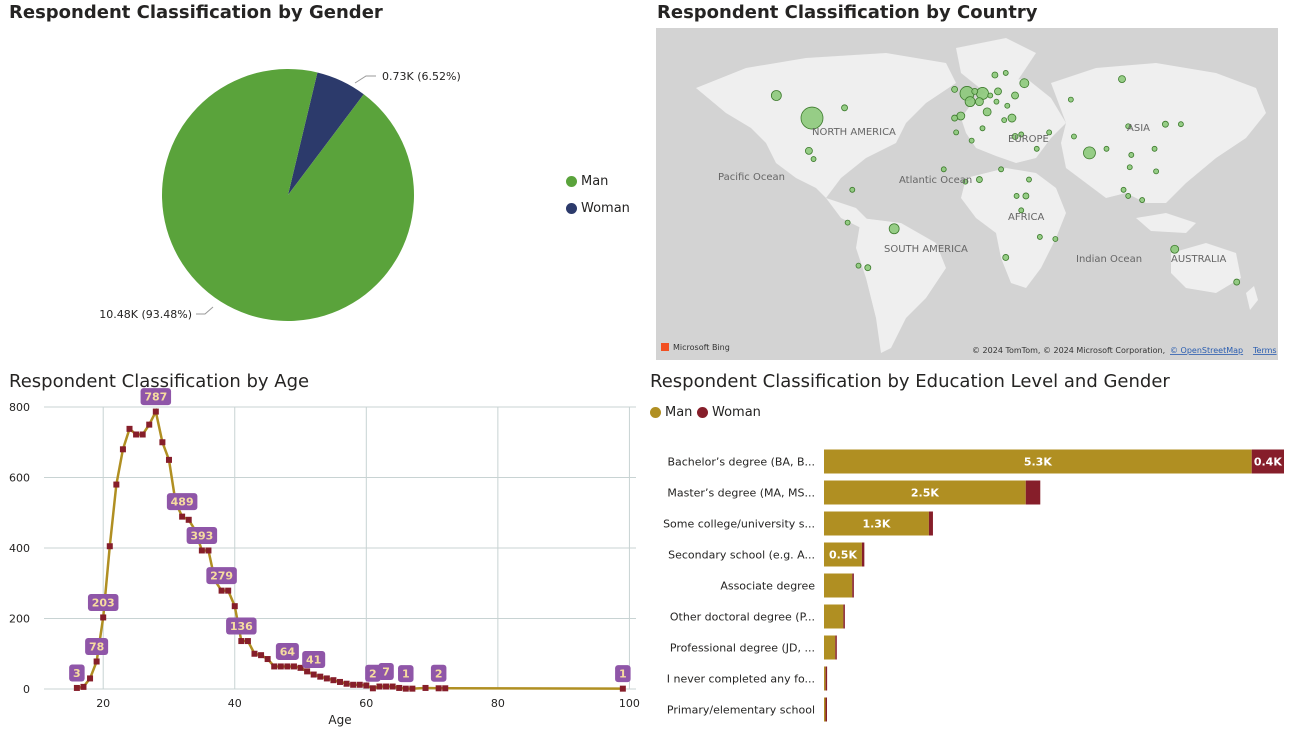 The width and height of the screenshot is (1306, 733). Describe the element at coordinates (587, 181) in the screenshot. I see `gender-legend-man: Man` at that location.